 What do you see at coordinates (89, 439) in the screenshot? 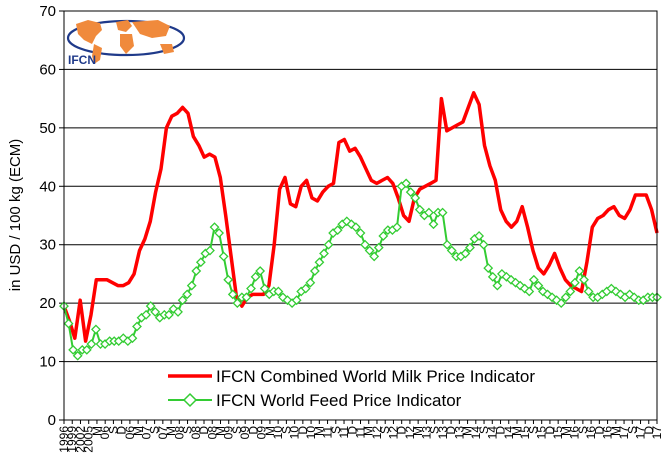
I see `x-tick-label: 2005` at bounding box center [89, 439].